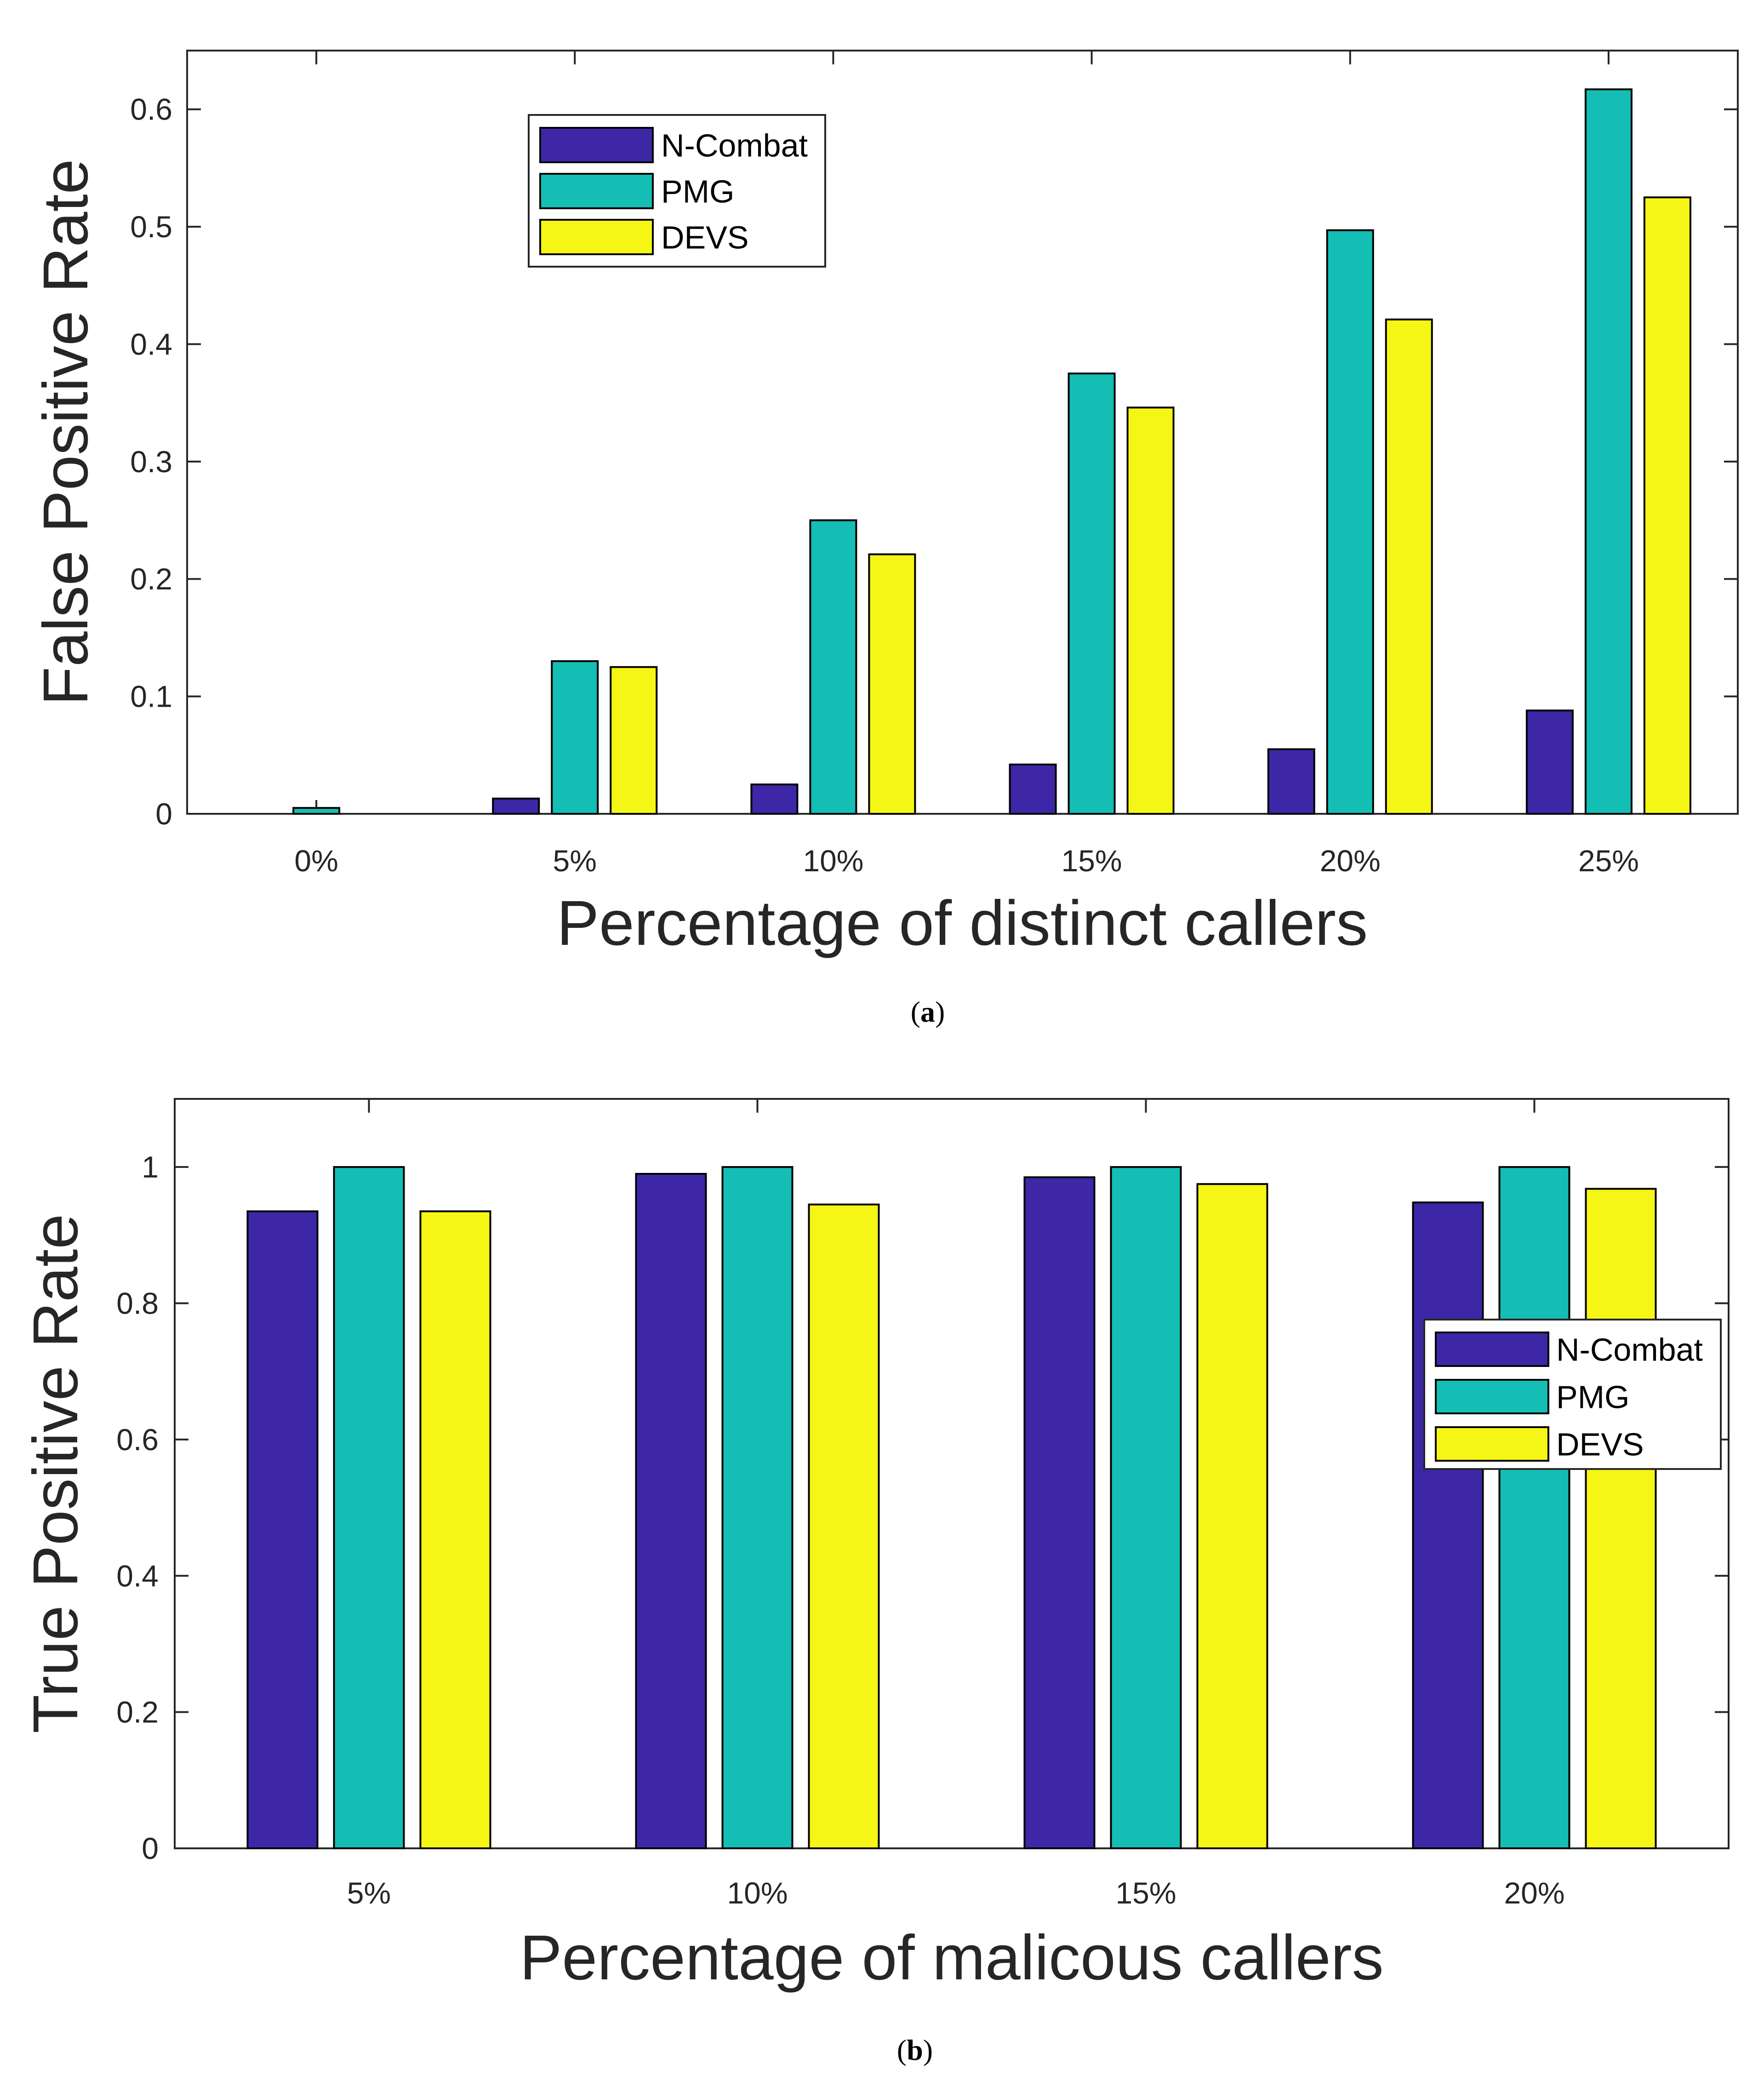 The image size is (1764, 2075). I want to click on x-tick-label: 25%, so click(1609, 861).